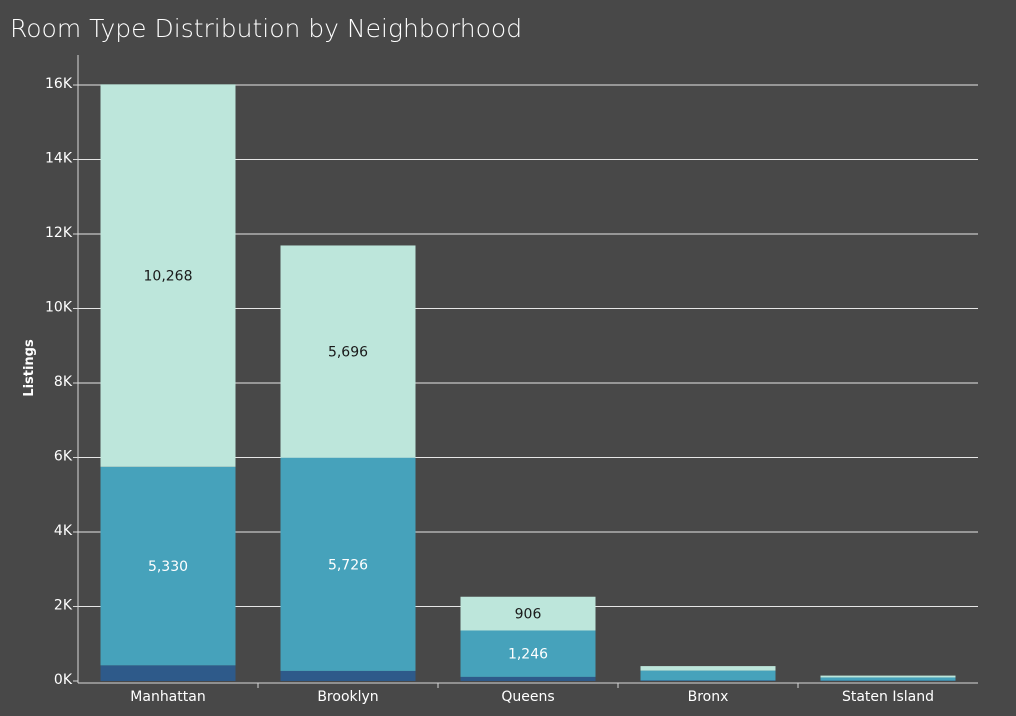  I want to click on x-tick-label: Bronx, so click(708, 697).